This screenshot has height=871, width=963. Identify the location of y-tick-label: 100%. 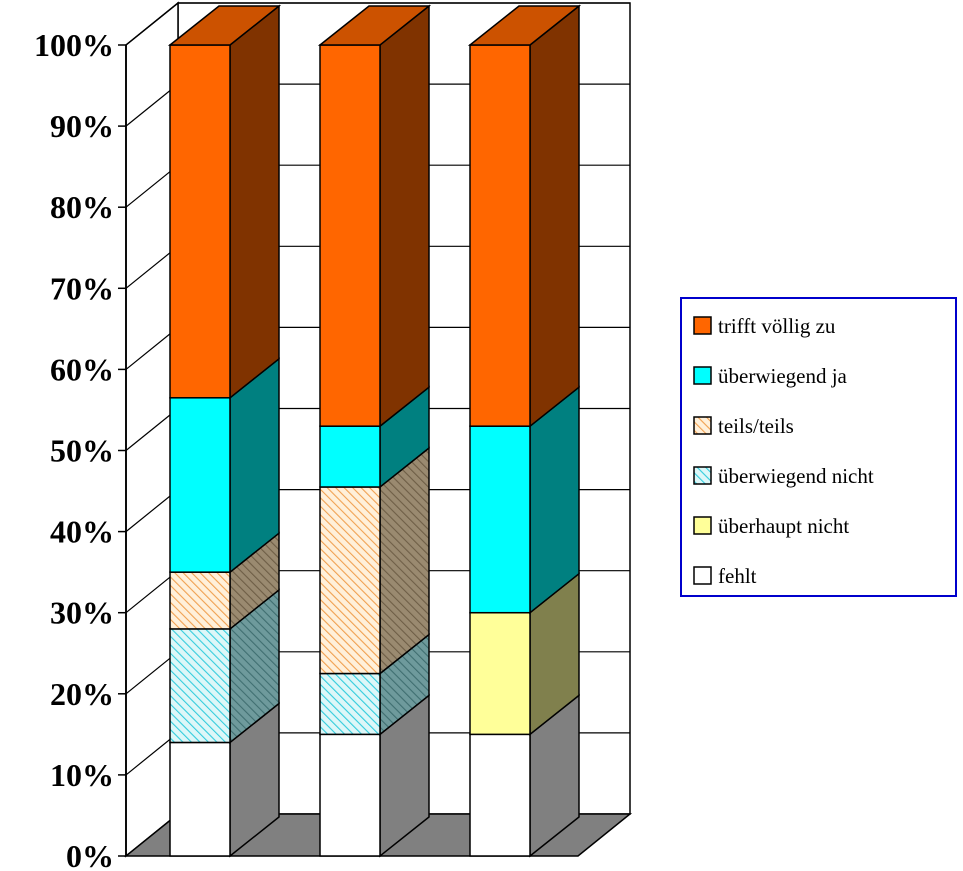
(74, 45).